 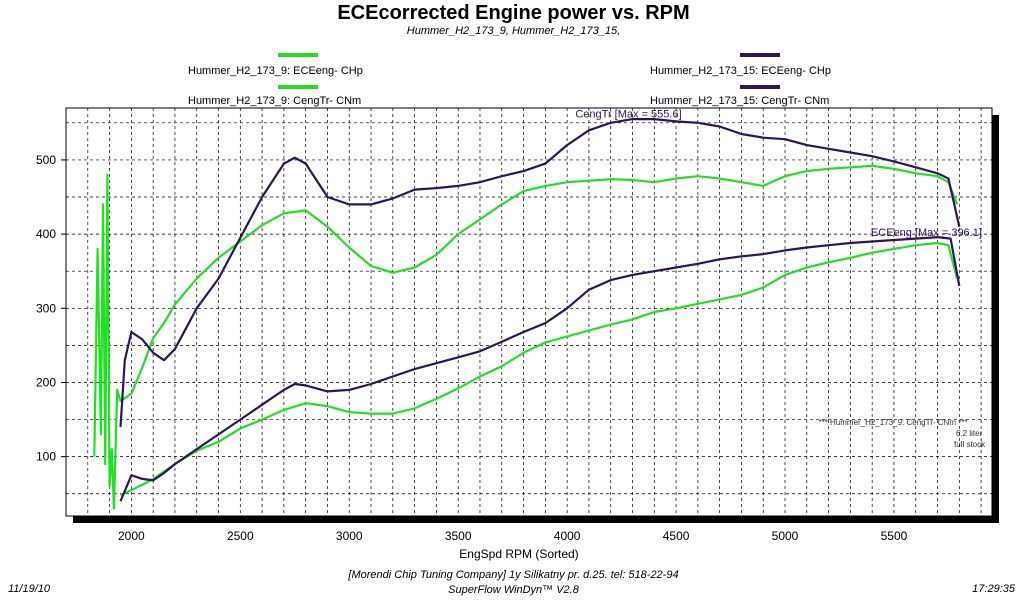 I want to click on legend-label-series-0: Hummer_H2_173_9: ECEeng- CHp, so click(x=275, y=71).